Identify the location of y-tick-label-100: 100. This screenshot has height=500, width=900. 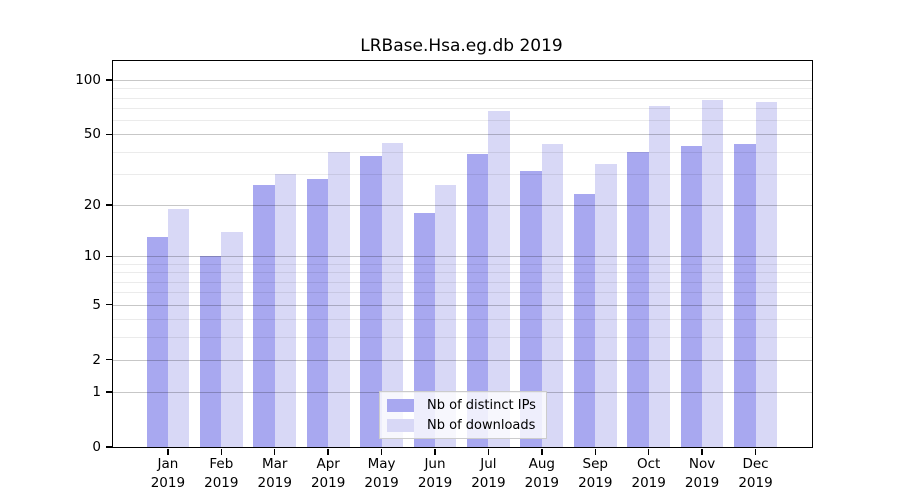
(88, 80).